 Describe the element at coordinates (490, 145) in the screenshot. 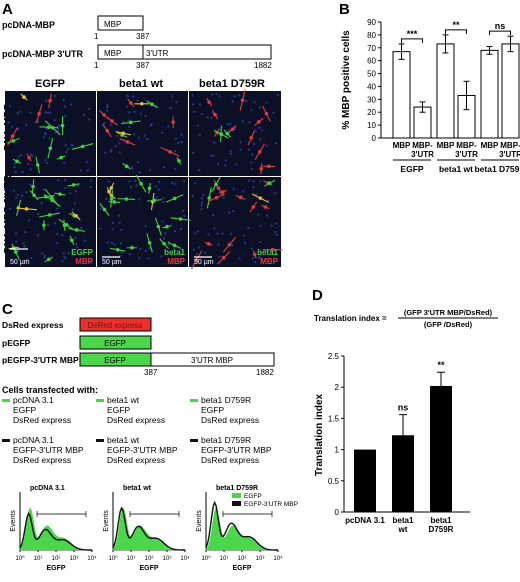

I see `x-tick-label: MBP` at that location.